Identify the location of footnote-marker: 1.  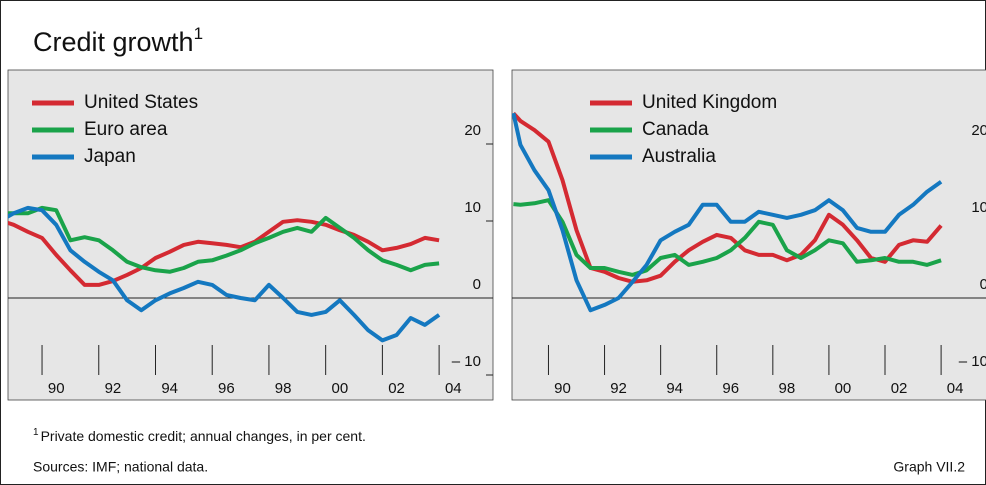
(36, 432).